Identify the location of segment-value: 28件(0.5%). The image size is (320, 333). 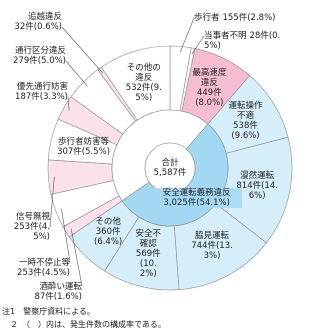
(242, 41).